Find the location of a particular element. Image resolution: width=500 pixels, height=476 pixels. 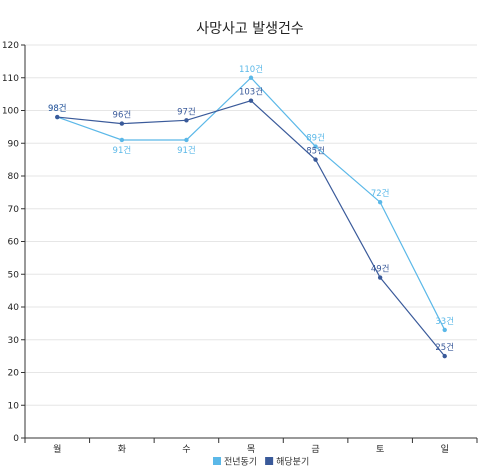

data-label: 25건 is located at coordinates (444, 347).